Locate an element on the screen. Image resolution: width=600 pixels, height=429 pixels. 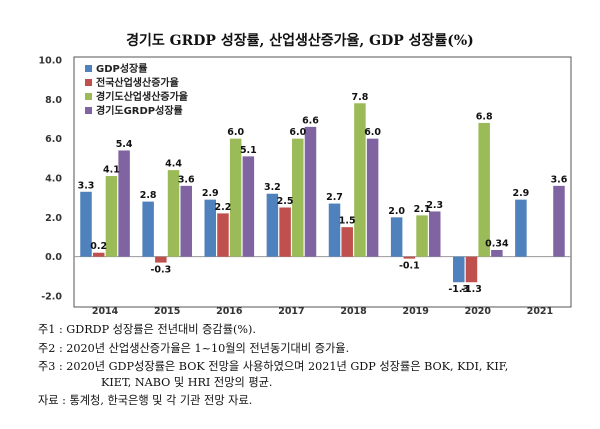
data-label: -0.1 is located at coordinates (409, 266).